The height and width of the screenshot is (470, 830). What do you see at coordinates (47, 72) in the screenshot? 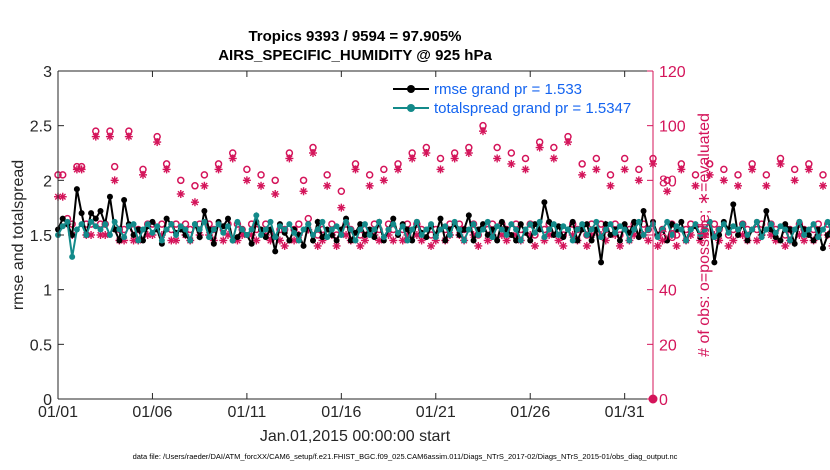
I see `y-tick-label-left: 3` at bounding box center [47, 72].